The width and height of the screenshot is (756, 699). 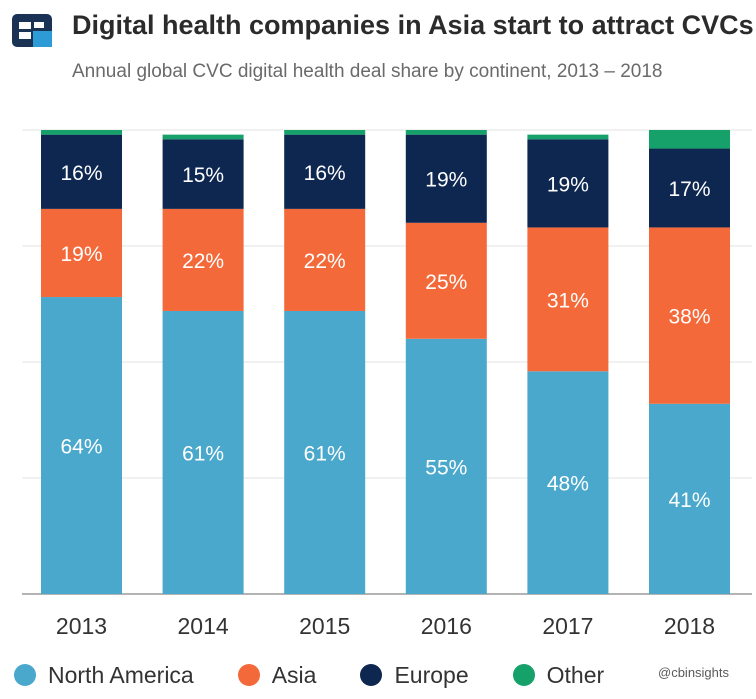 What do you see at coordinates (324, 626) in the screenshot?
I see `x-tick-label-2015: 2015` at bounding box center [324, 626].